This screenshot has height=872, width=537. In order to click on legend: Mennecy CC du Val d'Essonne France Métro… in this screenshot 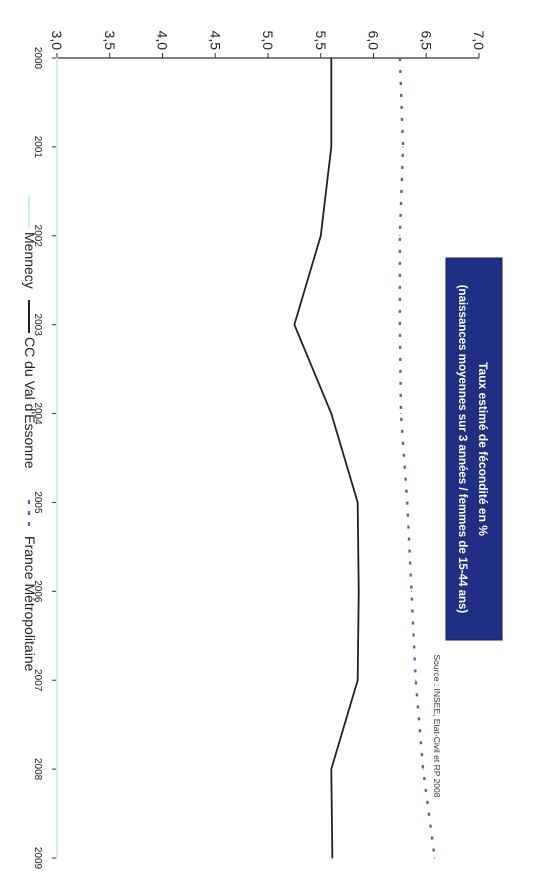, I will do `click(30, 433)`.